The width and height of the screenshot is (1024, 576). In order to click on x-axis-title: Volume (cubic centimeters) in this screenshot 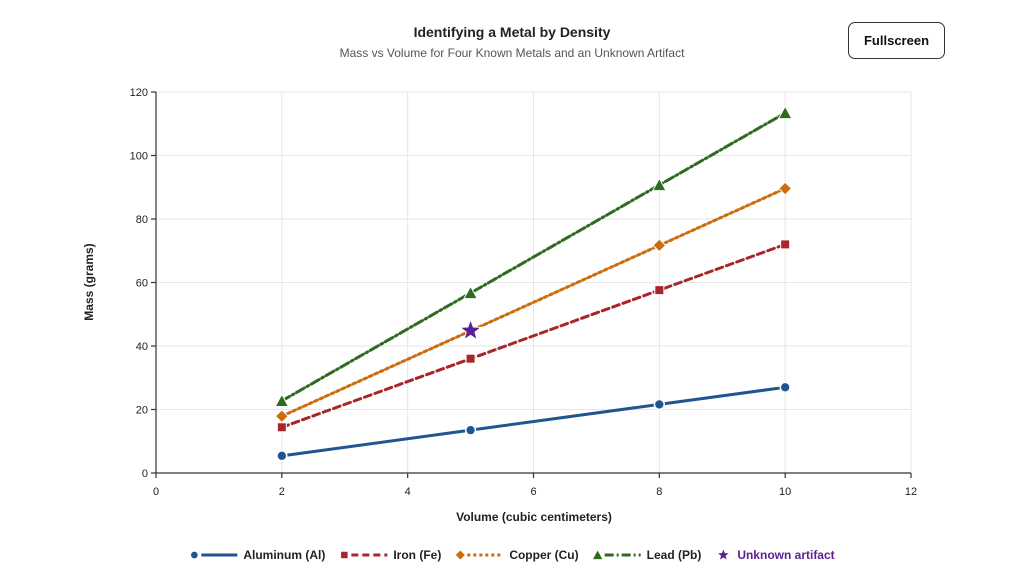, I will do `click(534, 517)`.